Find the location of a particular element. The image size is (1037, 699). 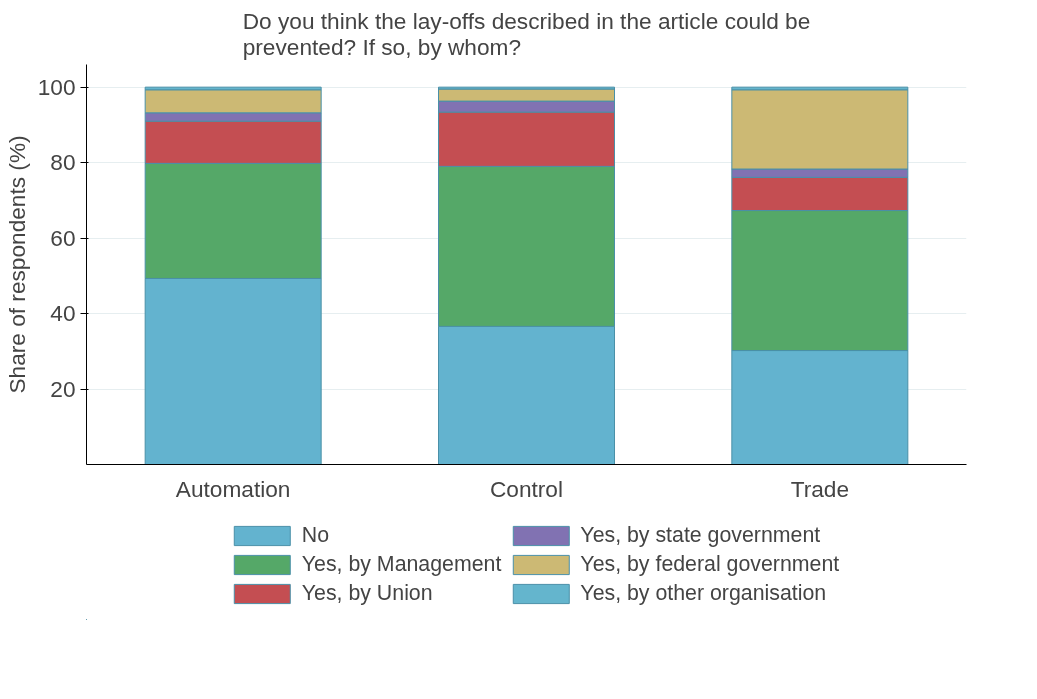

legend-label: Yes, by state government is located at coordinates (700, 535).